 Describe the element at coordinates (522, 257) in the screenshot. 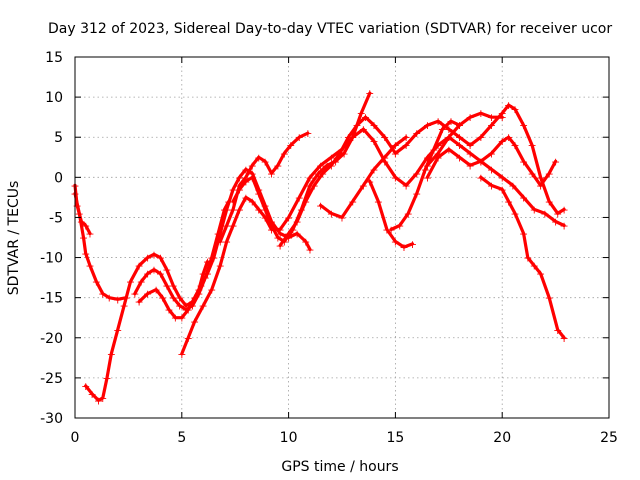

I see `series-trace-15: ++ ++++++++++` at that location.